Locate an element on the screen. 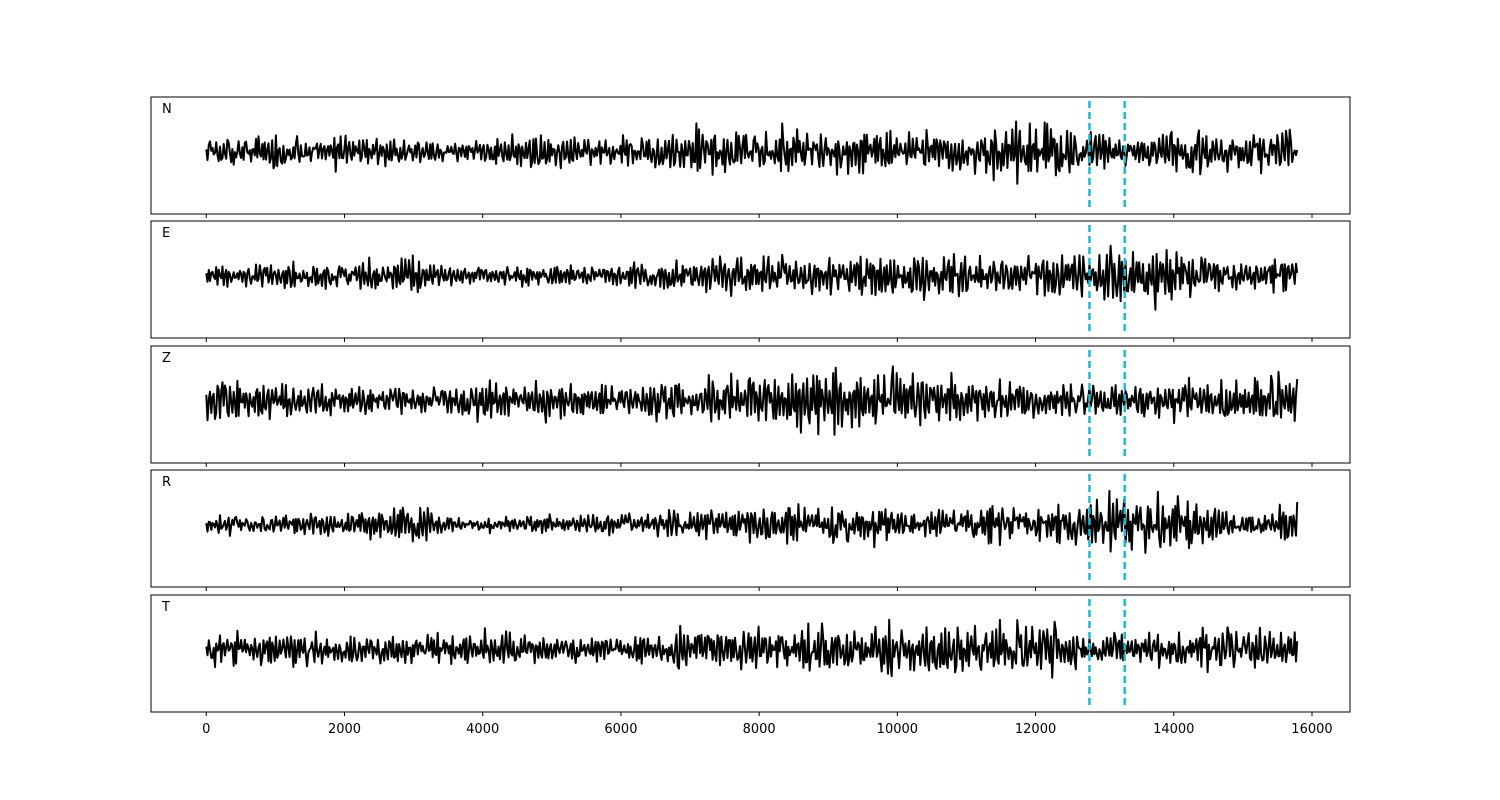 The width and height of the screenshot is (1500, 800). panel-frame-t is located at coordinates (750, 653).